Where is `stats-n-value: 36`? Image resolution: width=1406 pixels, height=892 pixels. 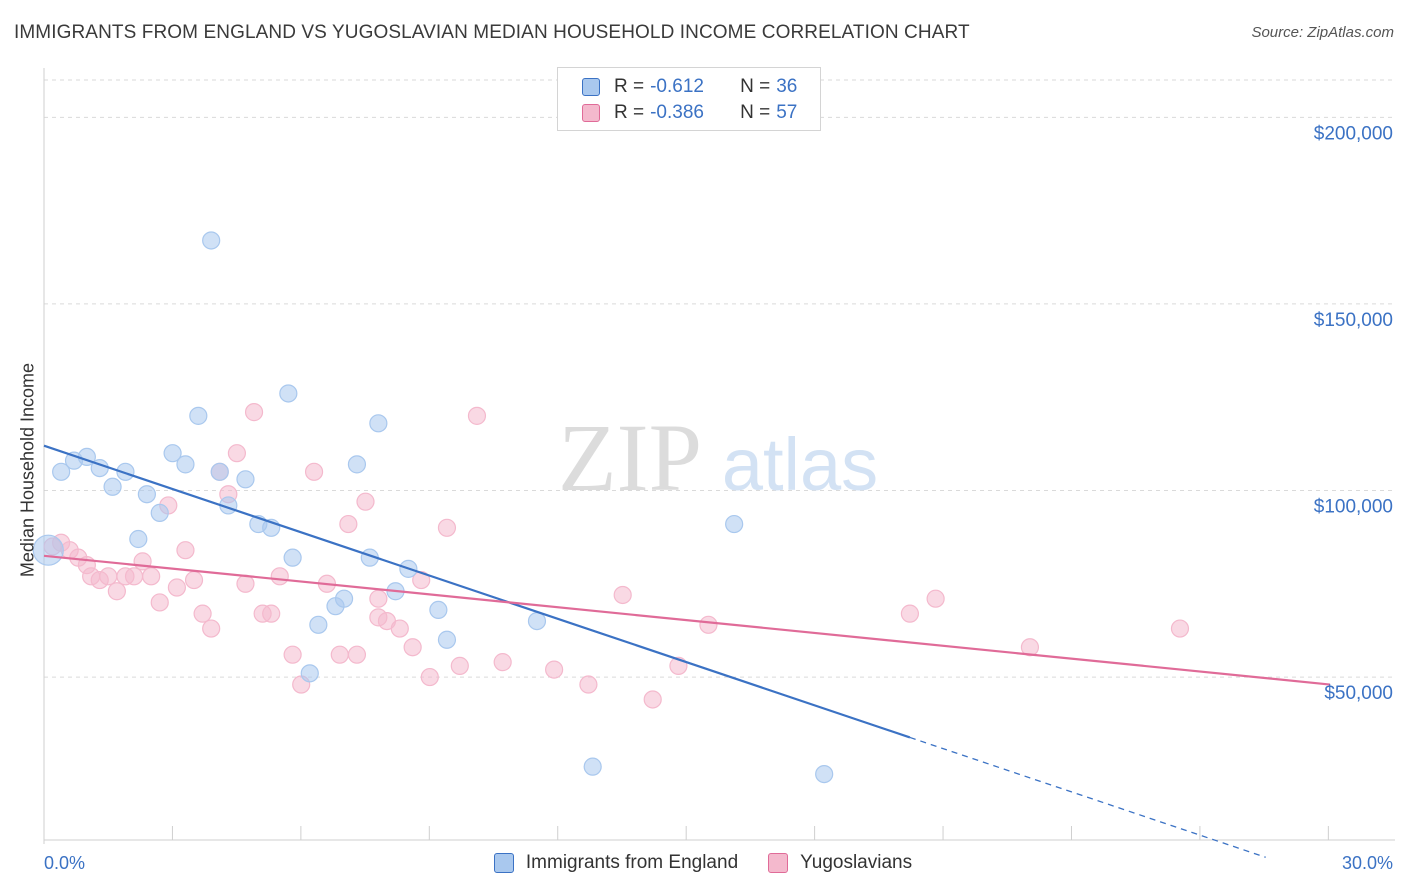
stats-n-value: 36 is located at coordinates (787, 86).